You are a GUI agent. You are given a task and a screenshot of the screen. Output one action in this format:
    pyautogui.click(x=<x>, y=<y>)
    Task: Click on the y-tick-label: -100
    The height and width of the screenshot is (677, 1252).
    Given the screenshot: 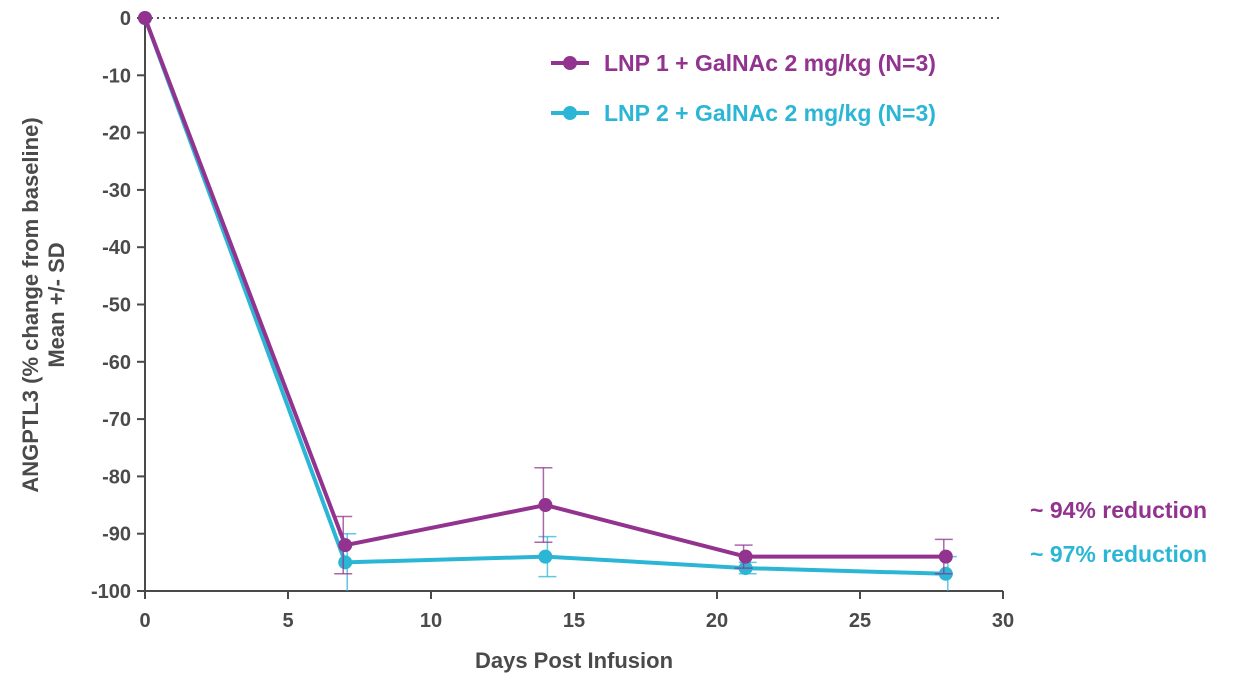 What is the action you would take?
    pyautogui.click(x=111, y=592)
    